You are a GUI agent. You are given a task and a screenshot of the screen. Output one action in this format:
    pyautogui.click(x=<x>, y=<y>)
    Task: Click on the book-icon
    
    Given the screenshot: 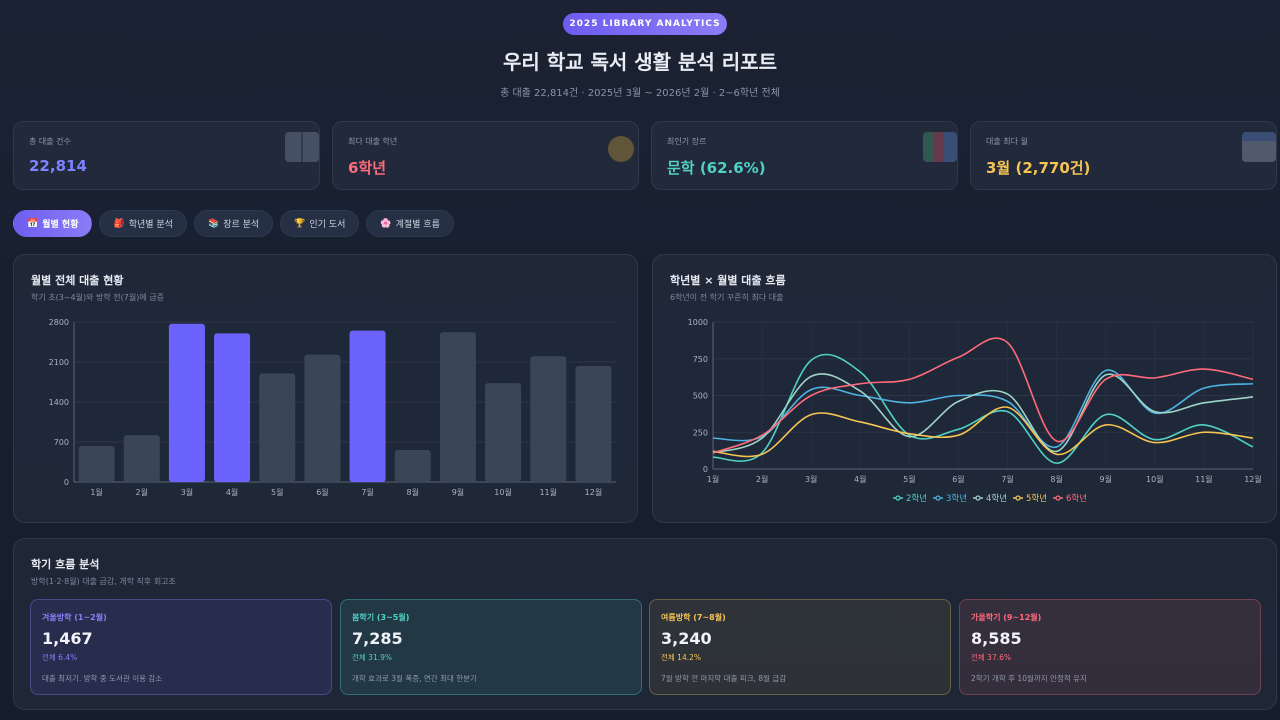 What is the action you would take?
    pyautogui.click(x=302, y=147)
    